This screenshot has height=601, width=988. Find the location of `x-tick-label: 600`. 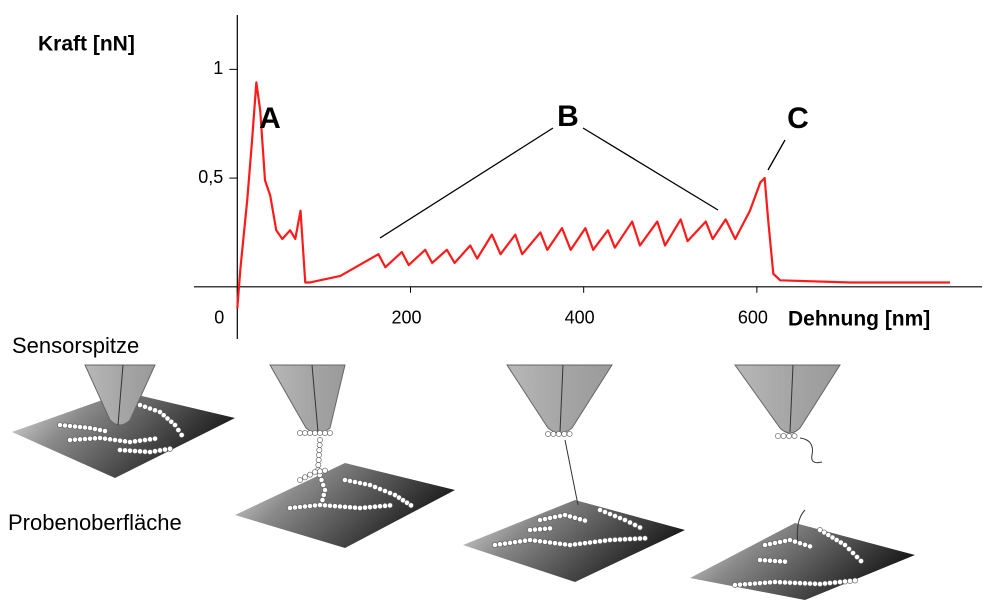

x-tick-label: 600 is located at coordinates (753, 318).